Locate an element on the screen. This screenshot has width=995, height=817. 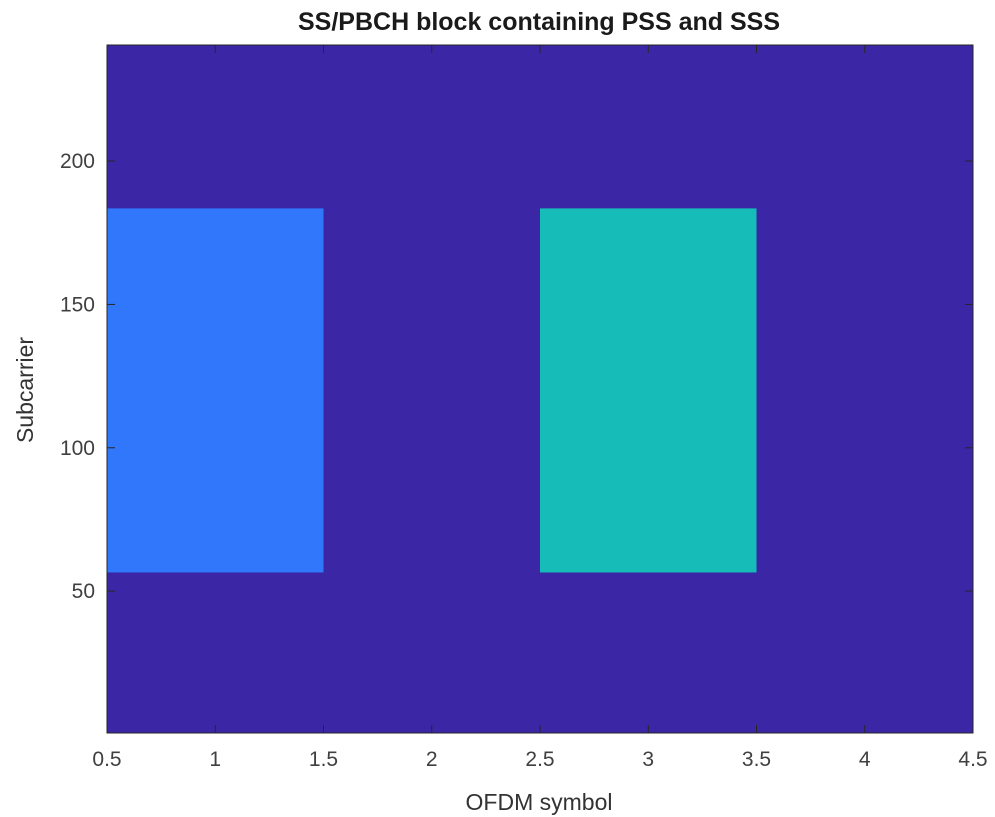
y-tick-label: 100 is located at coordinates (77, 448).